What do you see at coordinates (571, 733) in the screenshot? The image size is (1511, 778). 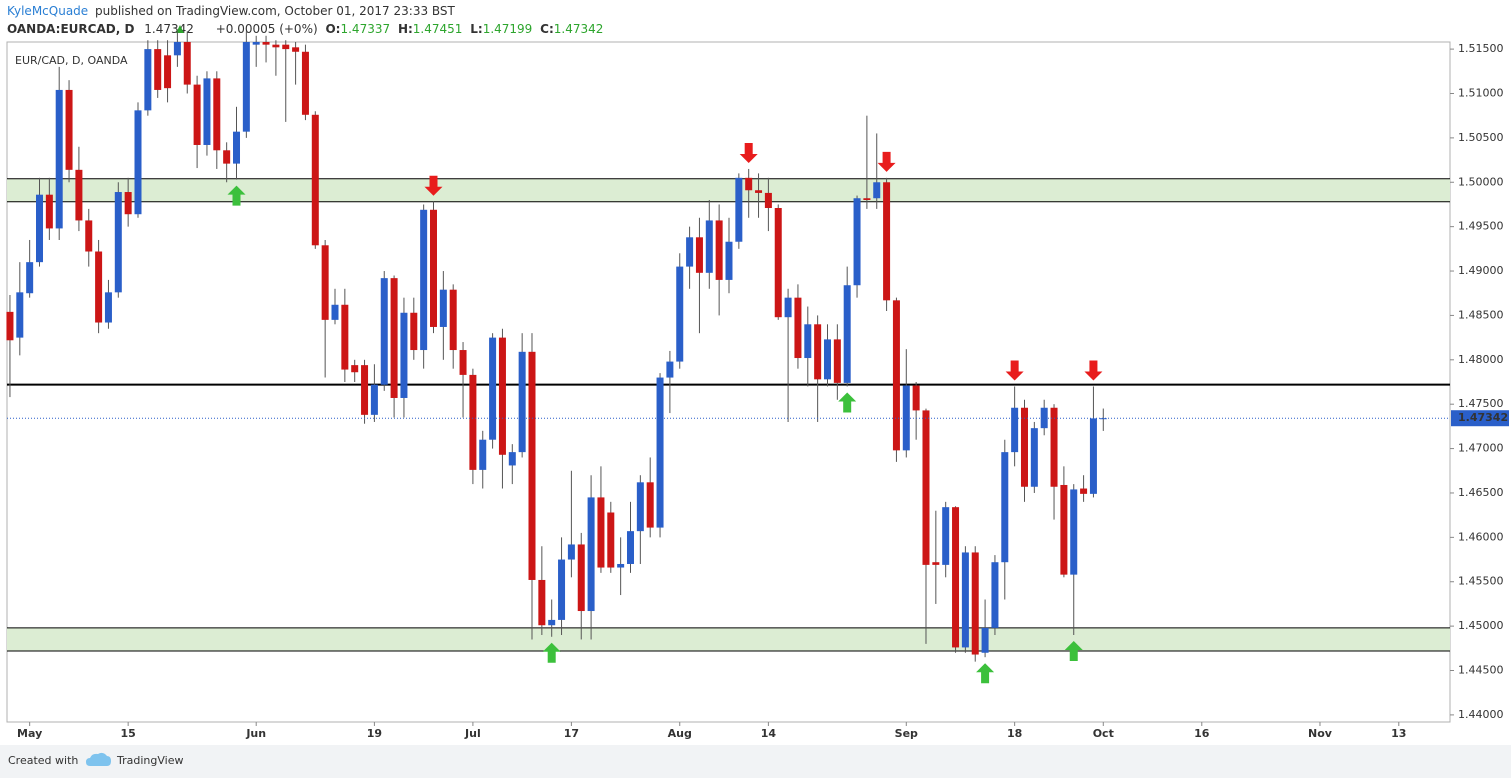 I see `x-tick-label: 17` at bounding box center [571, 733].